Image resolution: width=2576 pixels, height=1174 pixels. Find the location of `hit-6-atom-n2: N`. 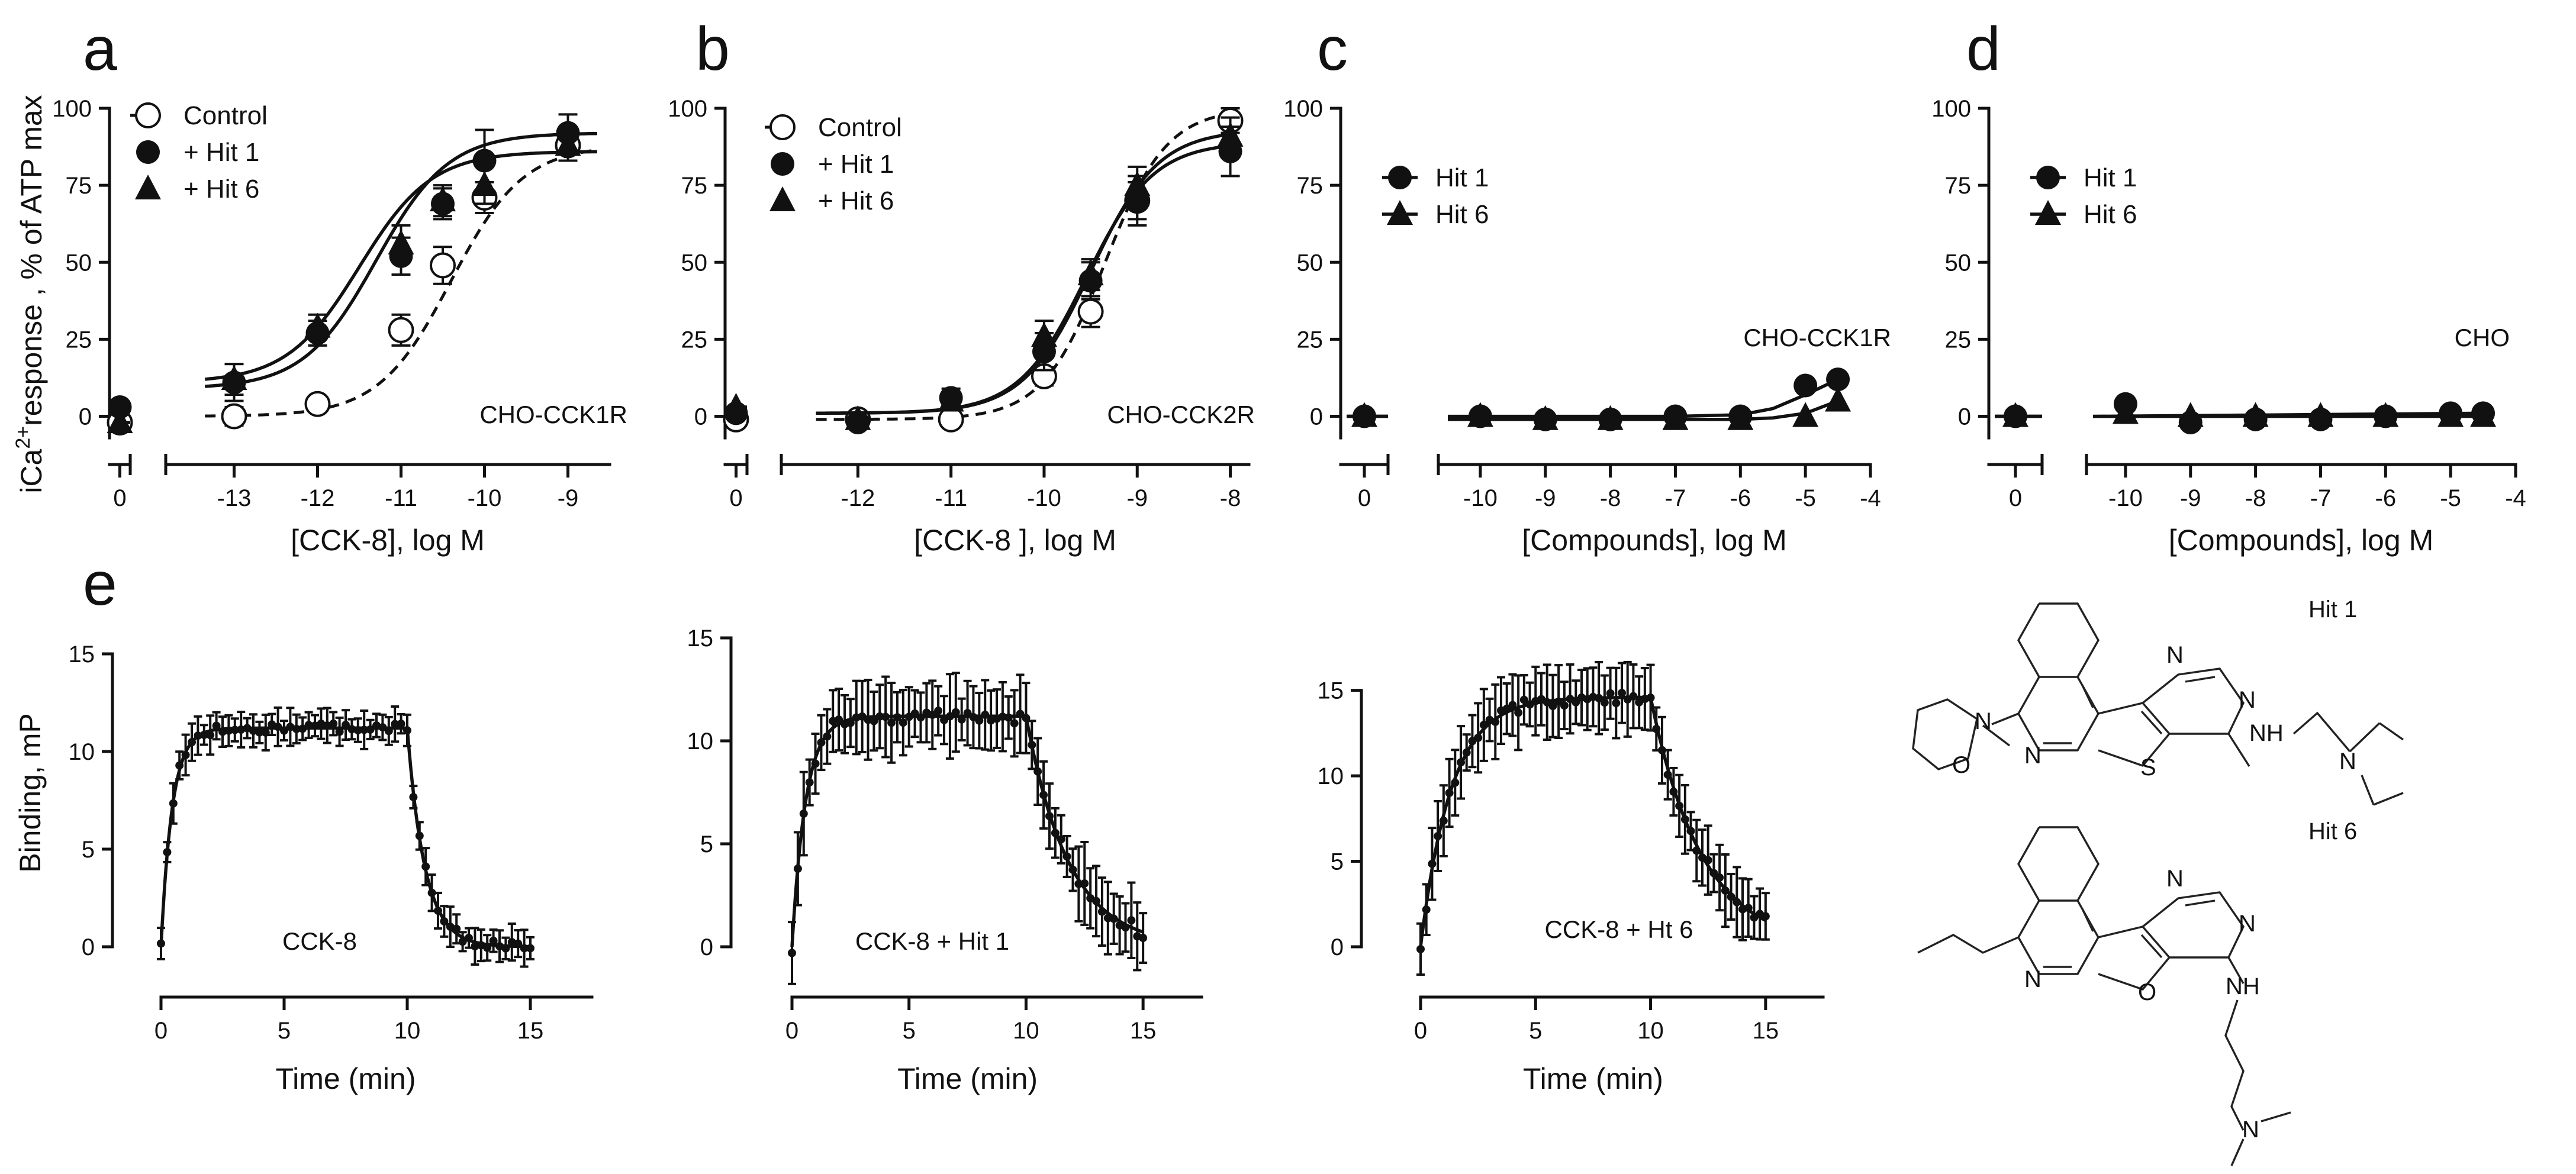

hit-6-atom-n2: N is located at coordinates (2175, 879).